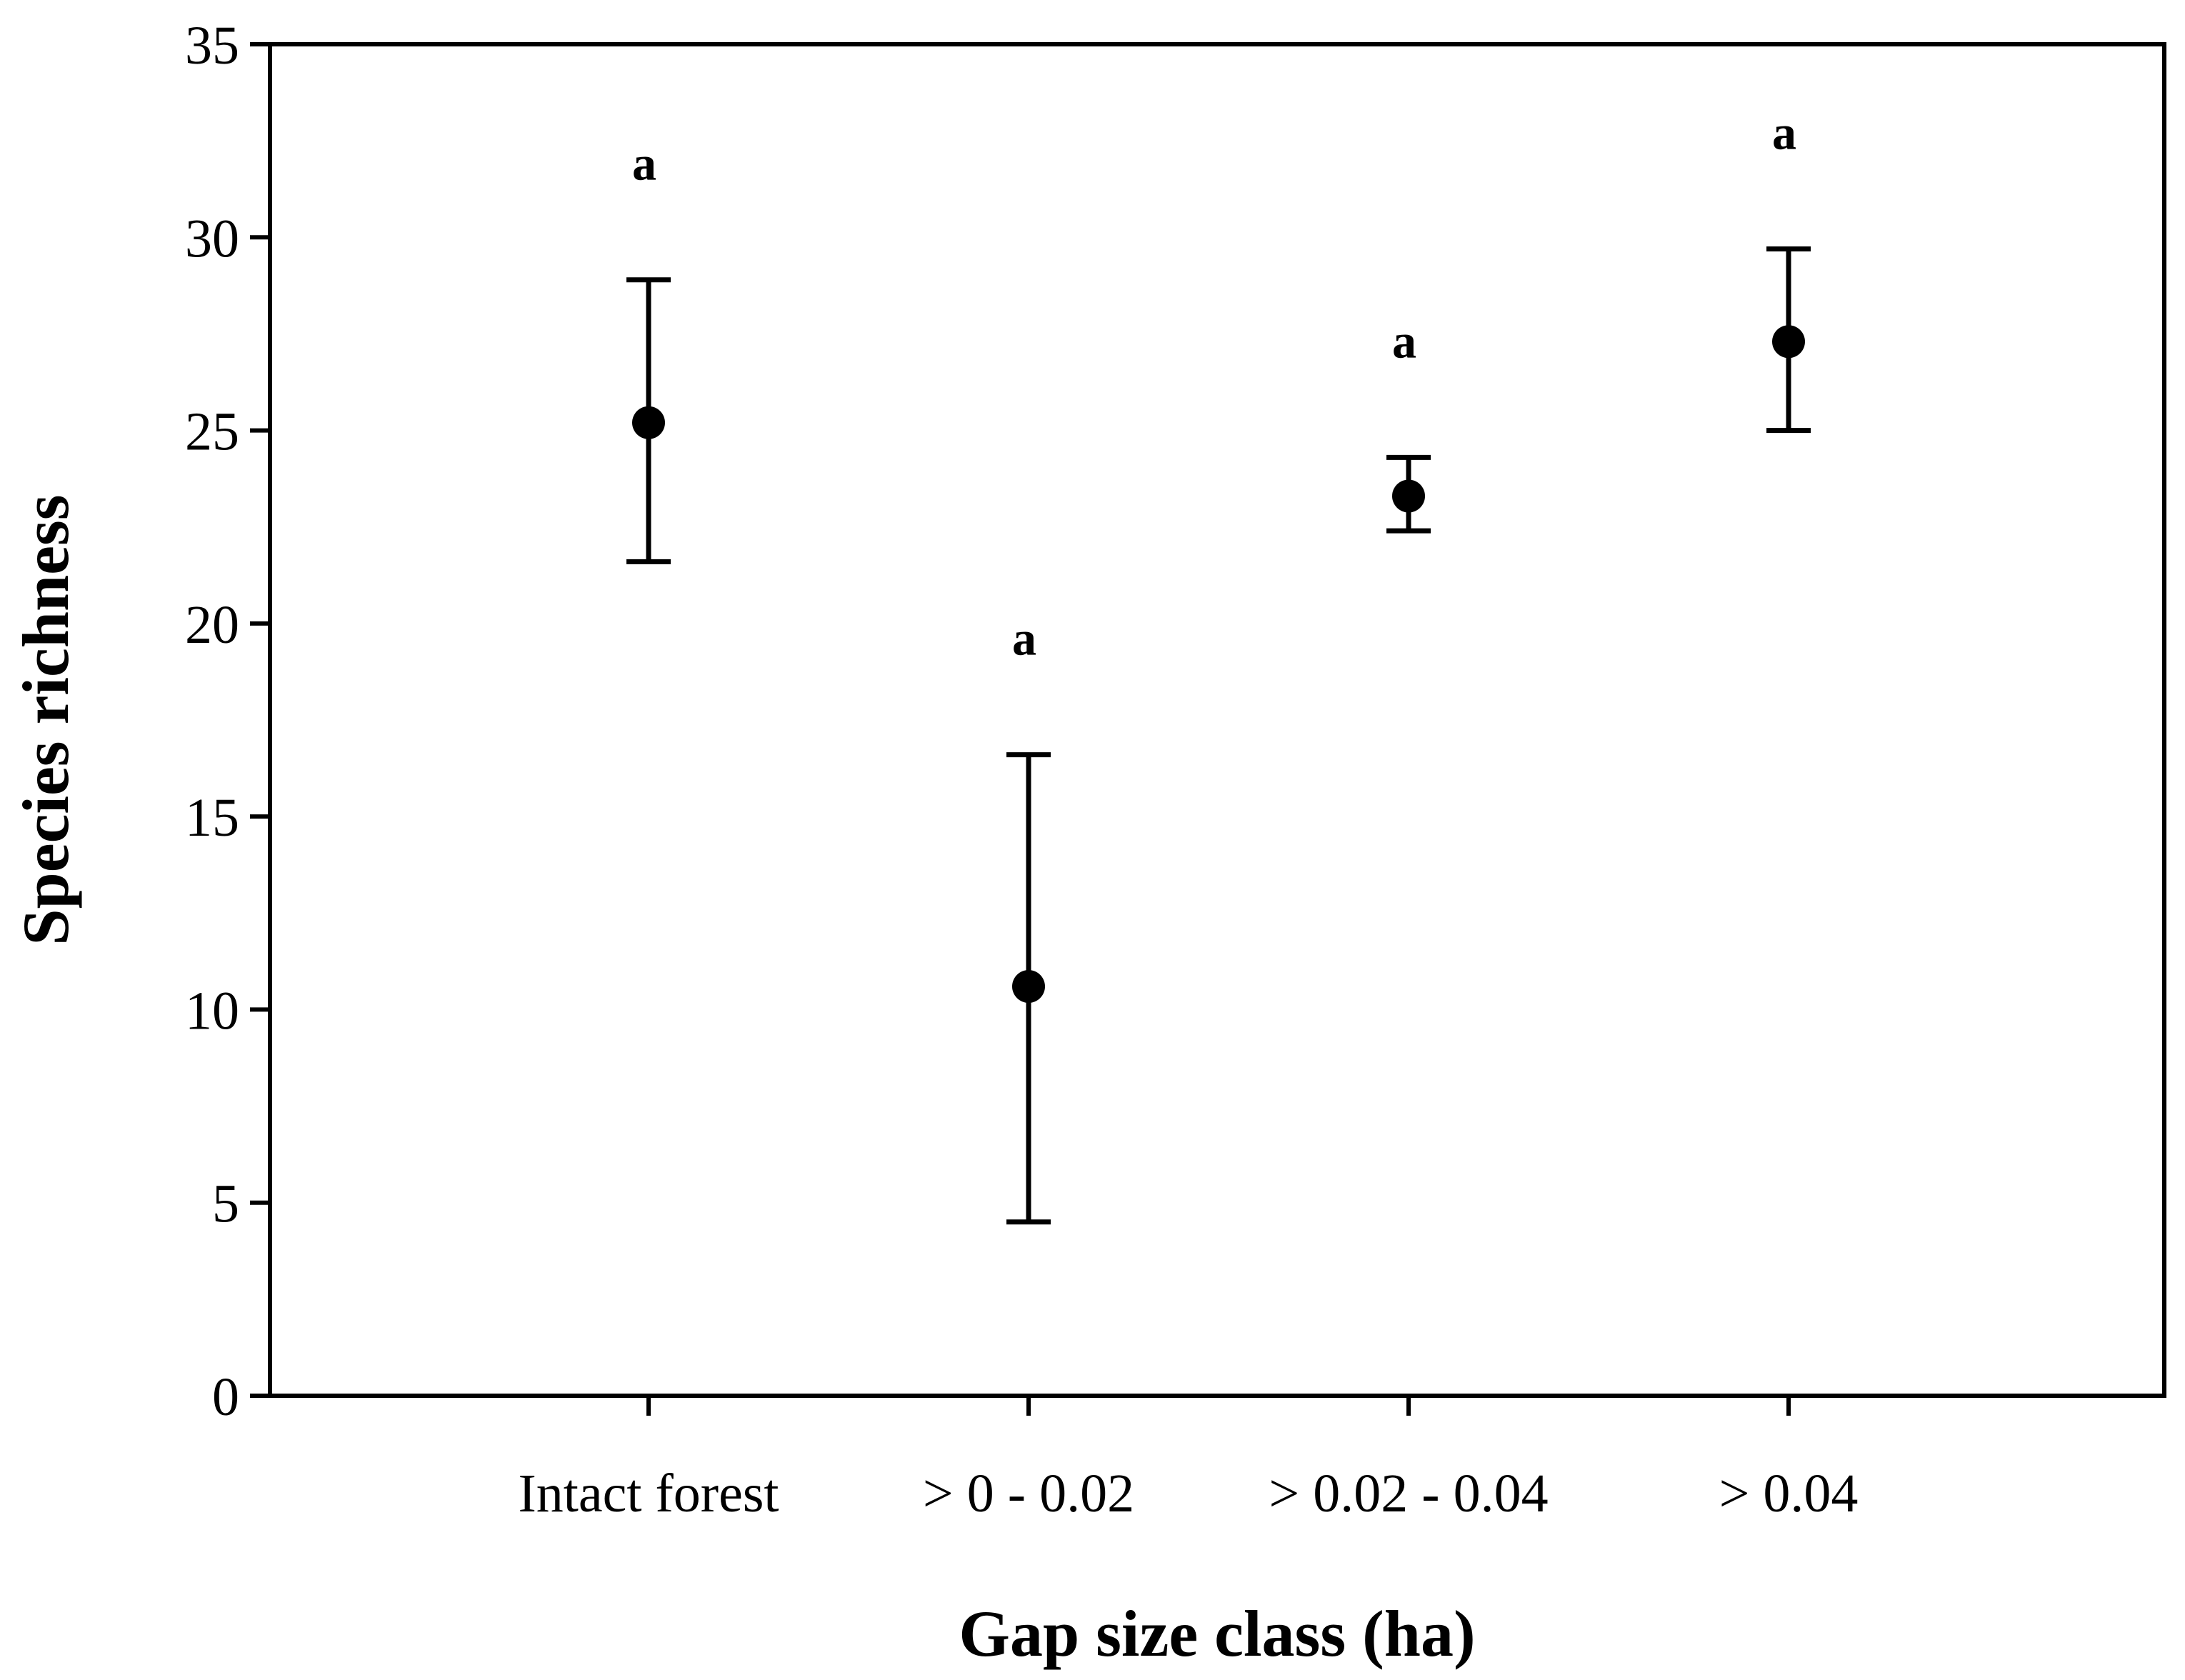  What do you see at coordinates (212, 818) in the screenshot?
I see `y-tick-label: 15` at bounding box center [212, 818].